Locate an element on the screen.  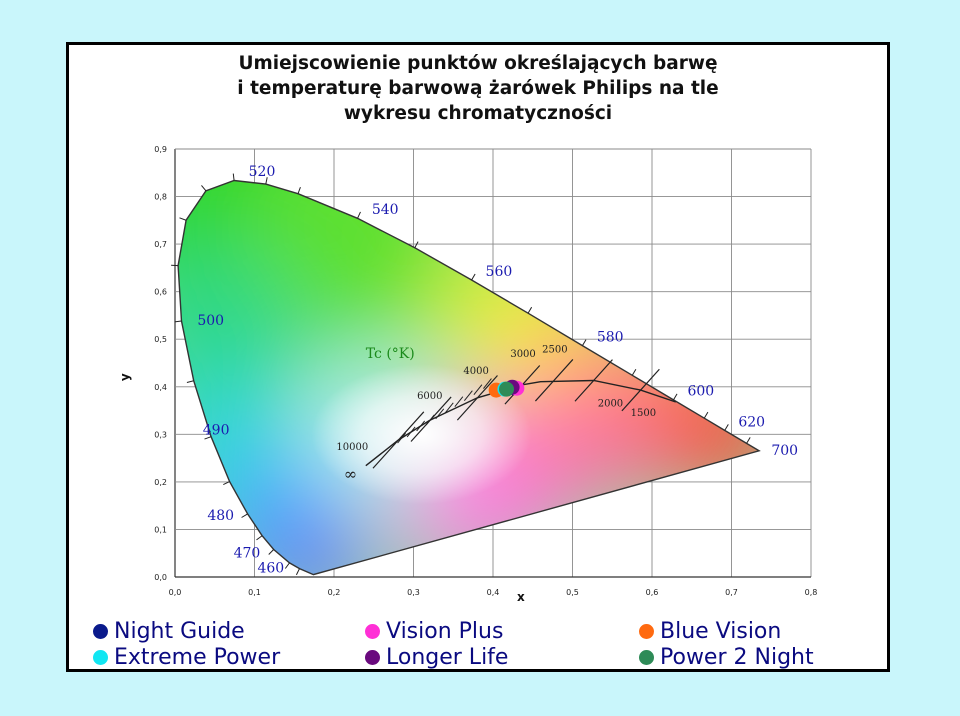
x-tick-label: 0,7 is located at coordinates (731, 592).